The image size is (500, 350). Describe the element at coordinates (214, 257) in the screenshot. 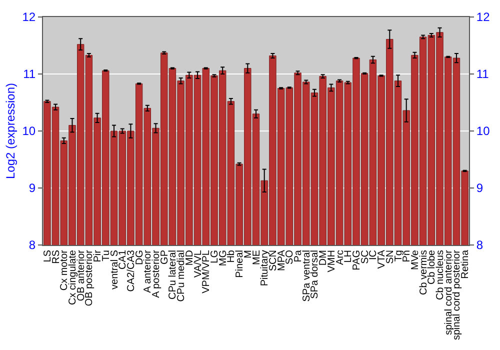

I see `x-tick-label: LG` at that location.